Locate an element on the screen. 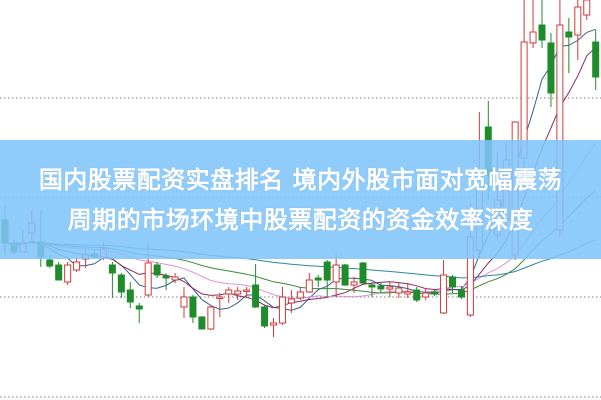  banner-title-line-2: 周期的市场环境中股票配资的资金效率深度 is located at coordinates (300, 219).